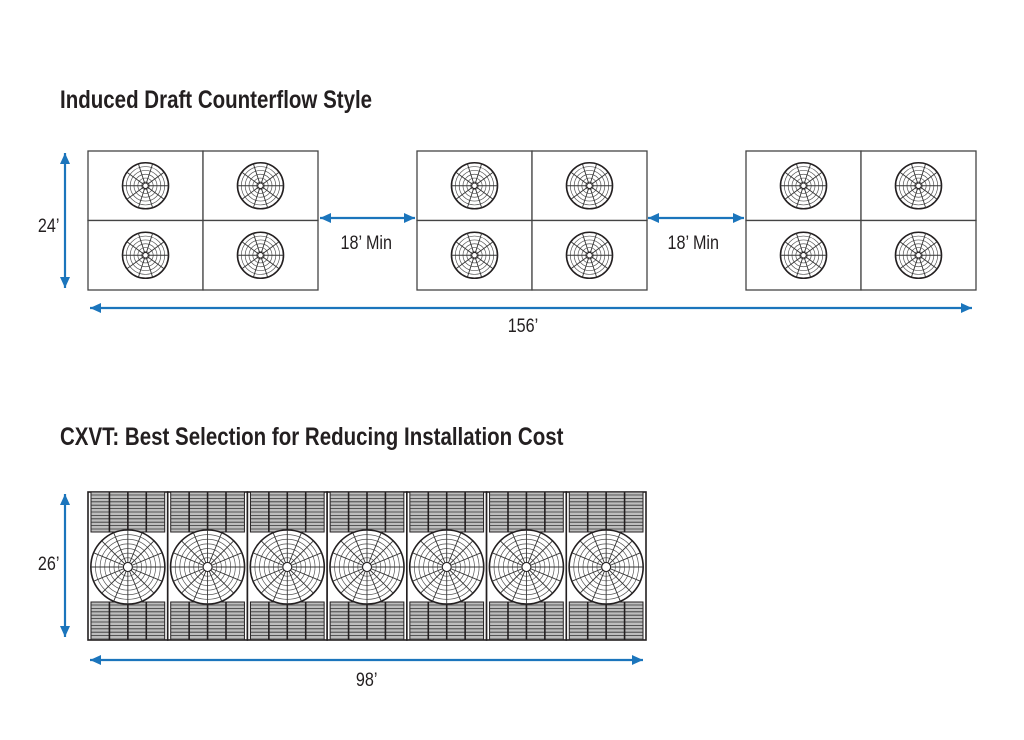 Image resolution: width=1024 pixels, height=740 pixels. Describe the element at coordinates (366, 680) in the screenshot. I see `section2-width-label: 98’` at that location.